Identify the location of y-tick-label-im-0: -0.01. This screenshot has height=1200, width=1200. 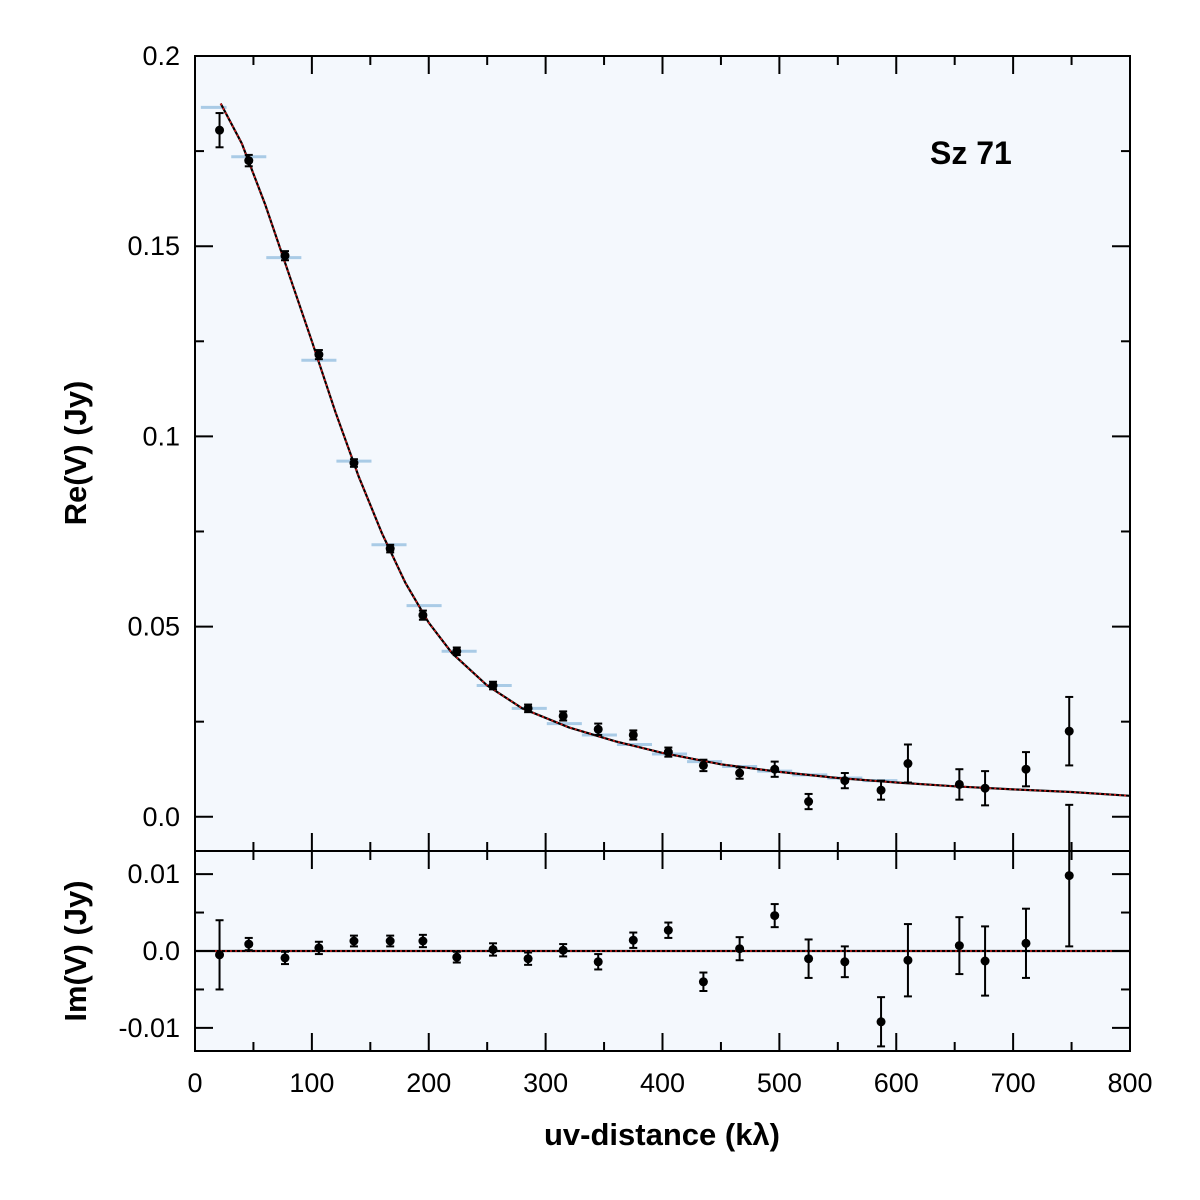
(149, 1028).